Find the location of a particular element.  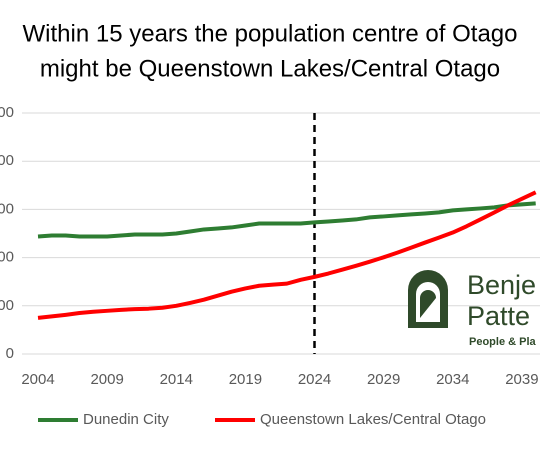

logo-icon is located at coordinates (428, 304).